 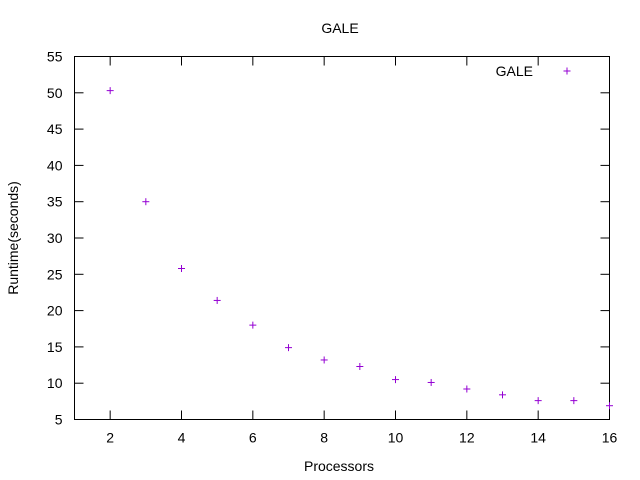 What do you see at coordinates (55, 57) in the screenshot?
I see `y-tick-label: 55` at bounding box center [55, 57].